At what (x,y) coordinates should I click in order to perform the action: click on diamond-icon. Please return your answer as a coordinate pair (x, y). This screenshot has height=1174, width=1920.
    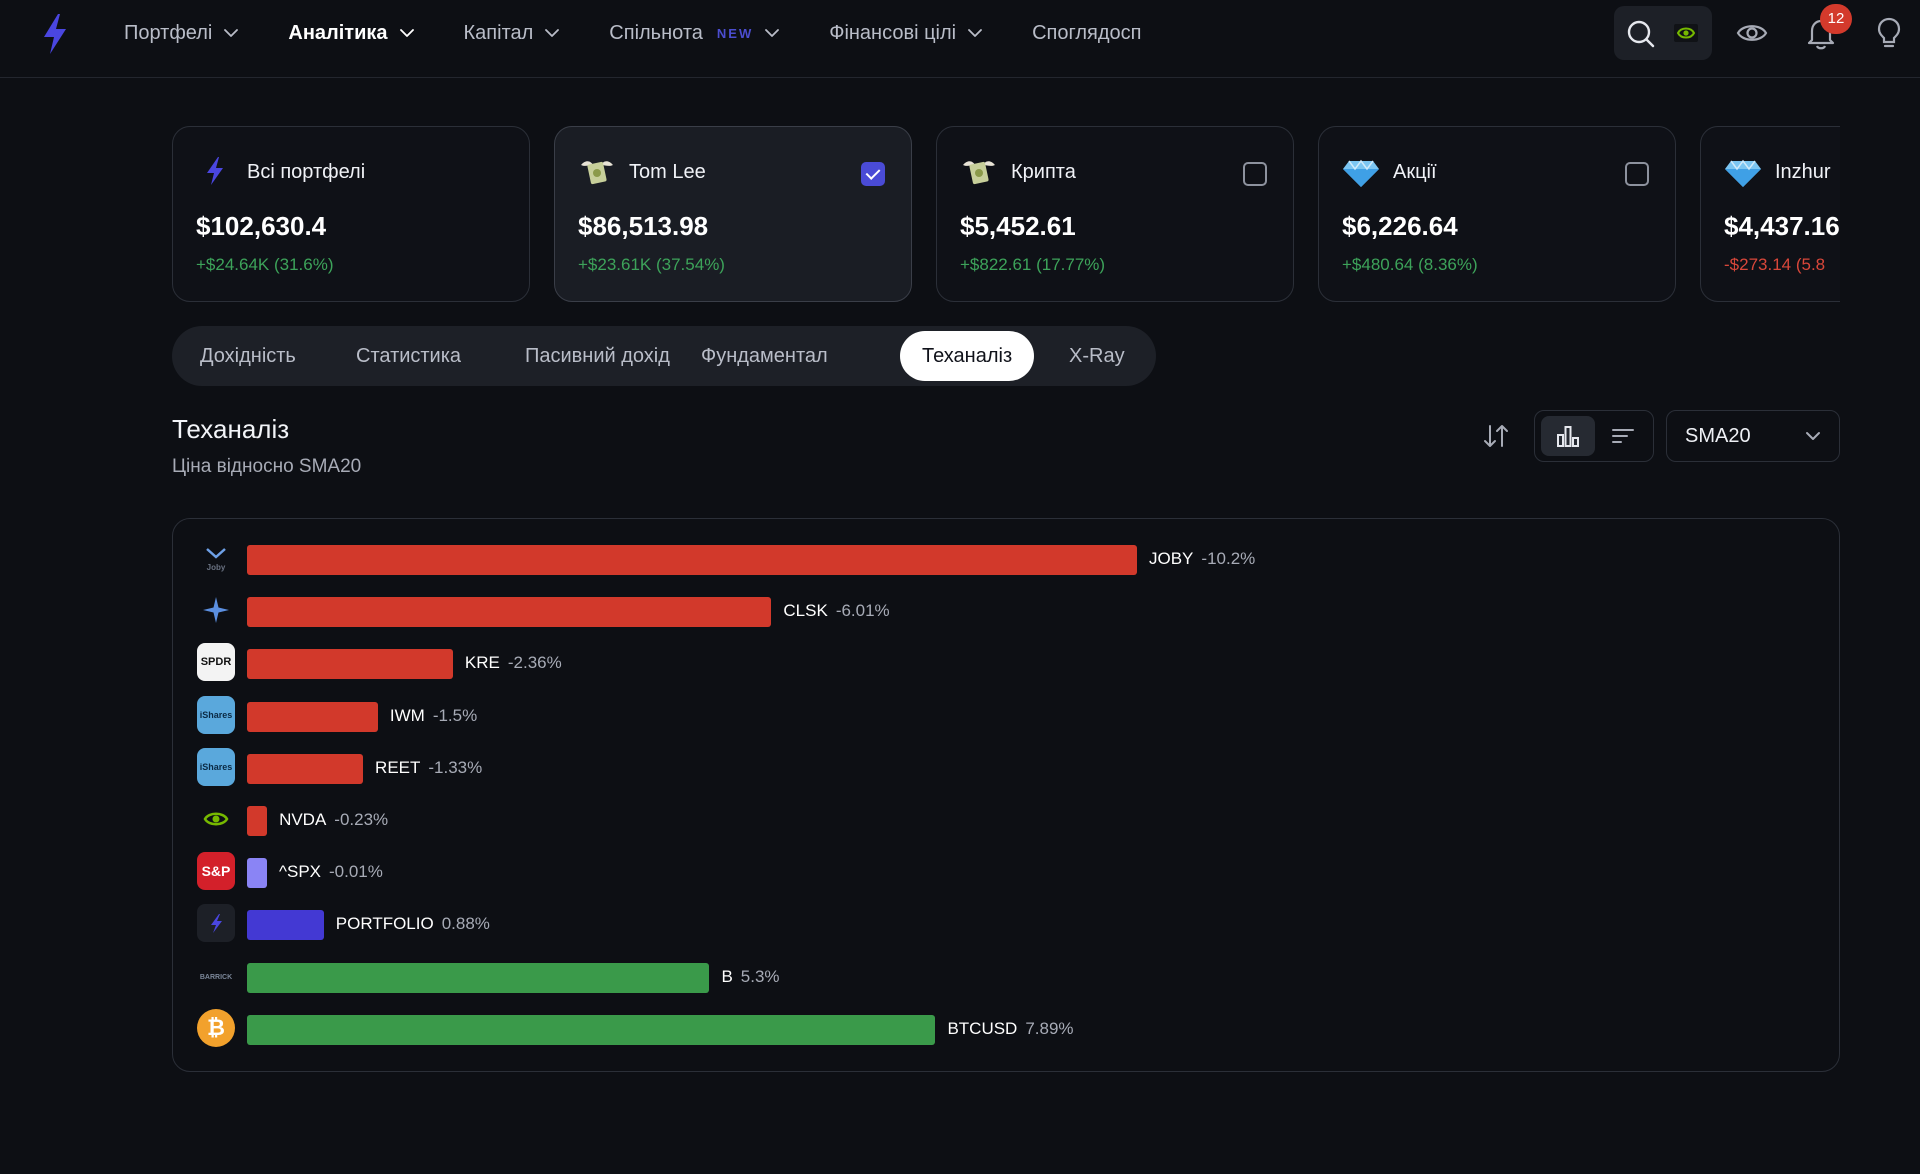
    Looking at the image, I should click on (1361, 173).